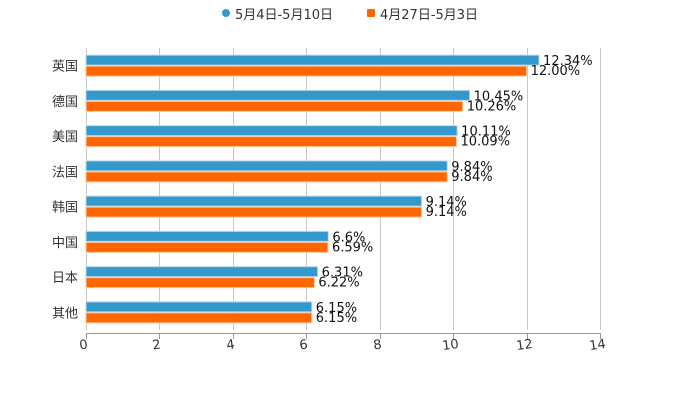  What do you see at coordinates (156, 345) in the screenshot?
I see `tick-label: 2` at bounding box center [156, 345].